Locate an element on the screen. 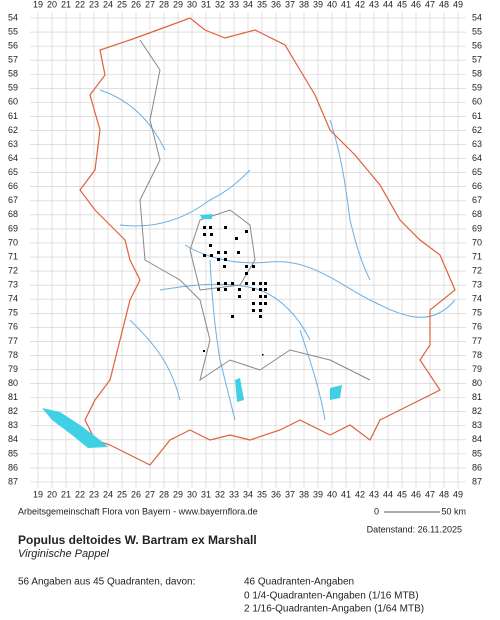 Image resolution: width=500 pixels, height=620 pixels. row-label: 68 is located at coordinates (477, 214).